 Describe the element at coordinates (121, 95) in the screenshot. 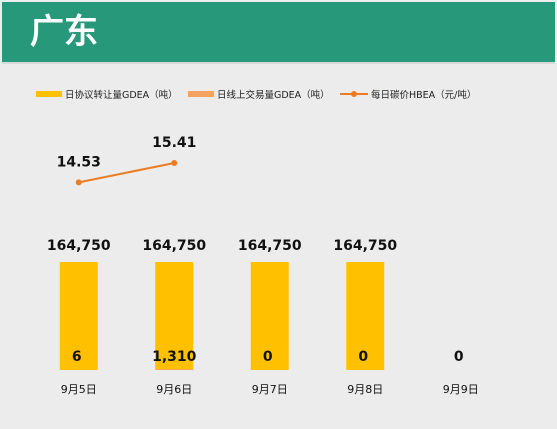

I see `legend-label-agreement: 日协议转让量GDEA（吨）` at that location.